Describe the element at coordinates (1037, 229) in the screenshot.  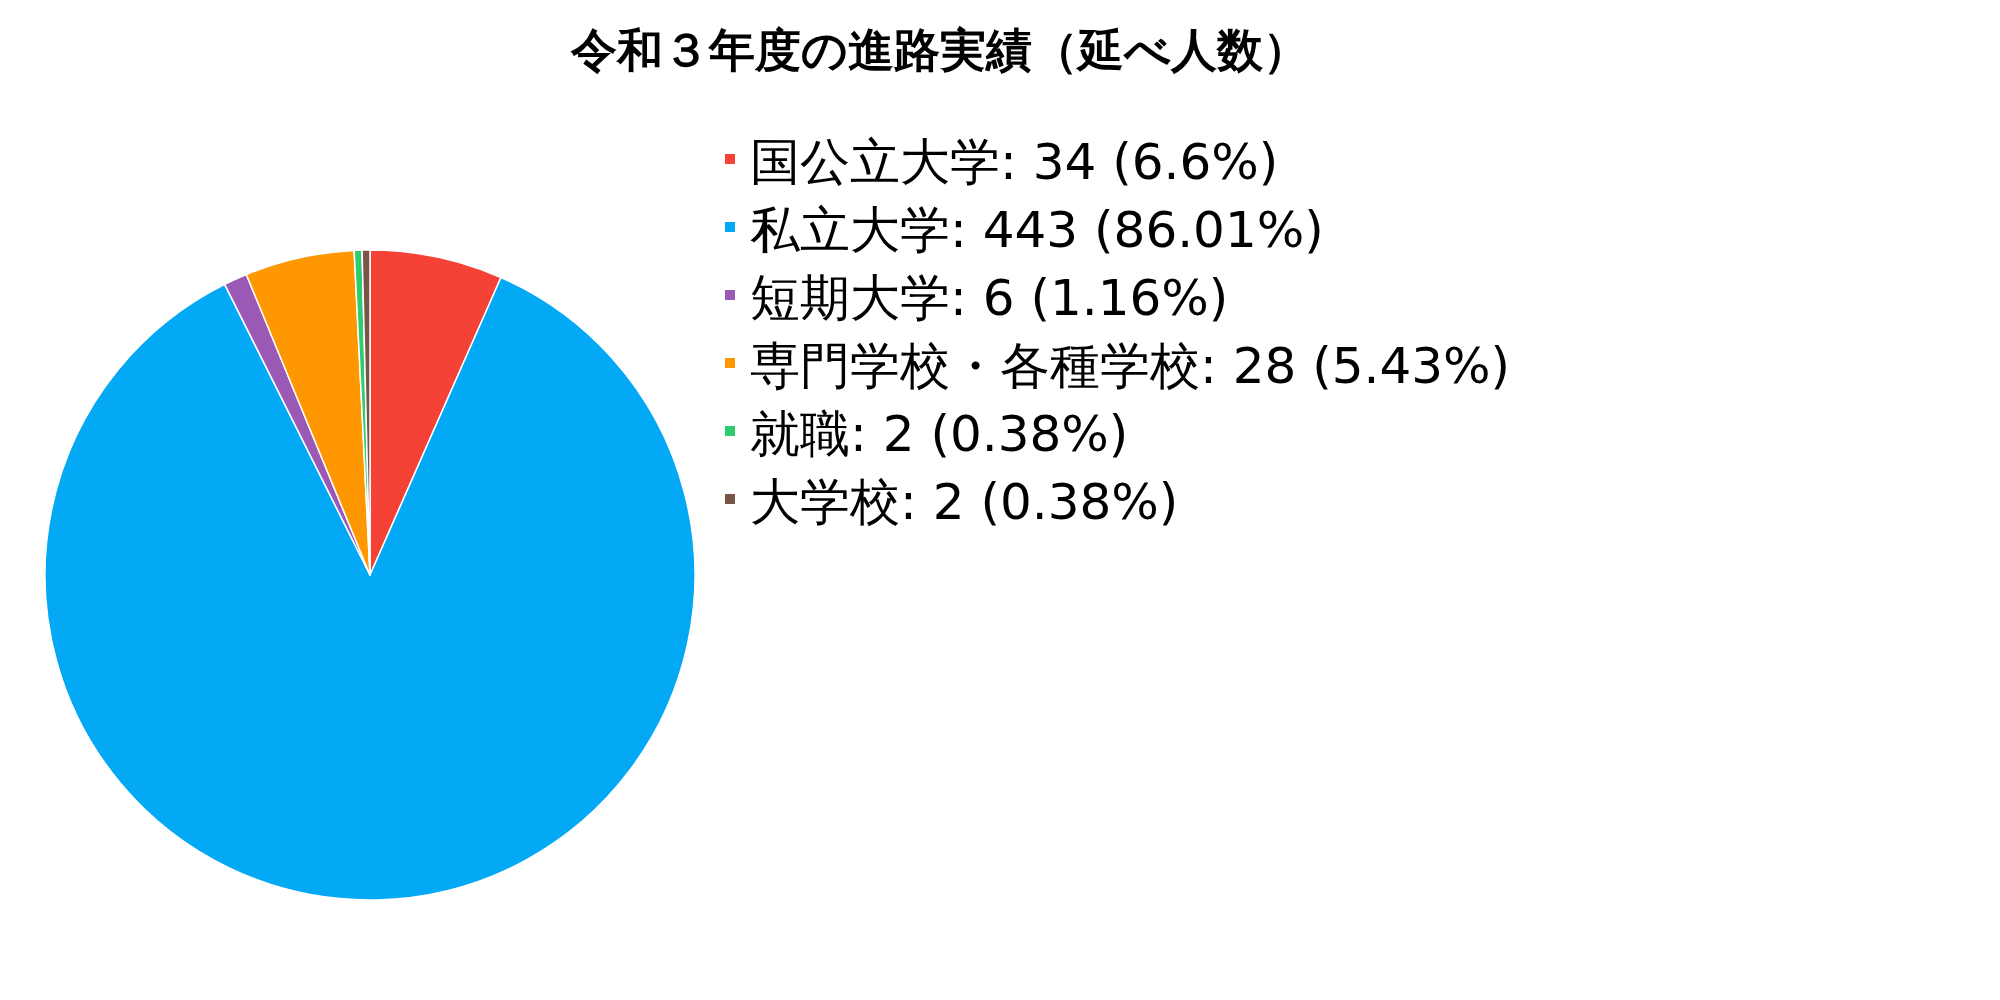
I see `legend-label: 私立大学: 443 (86.01%)` at that location.